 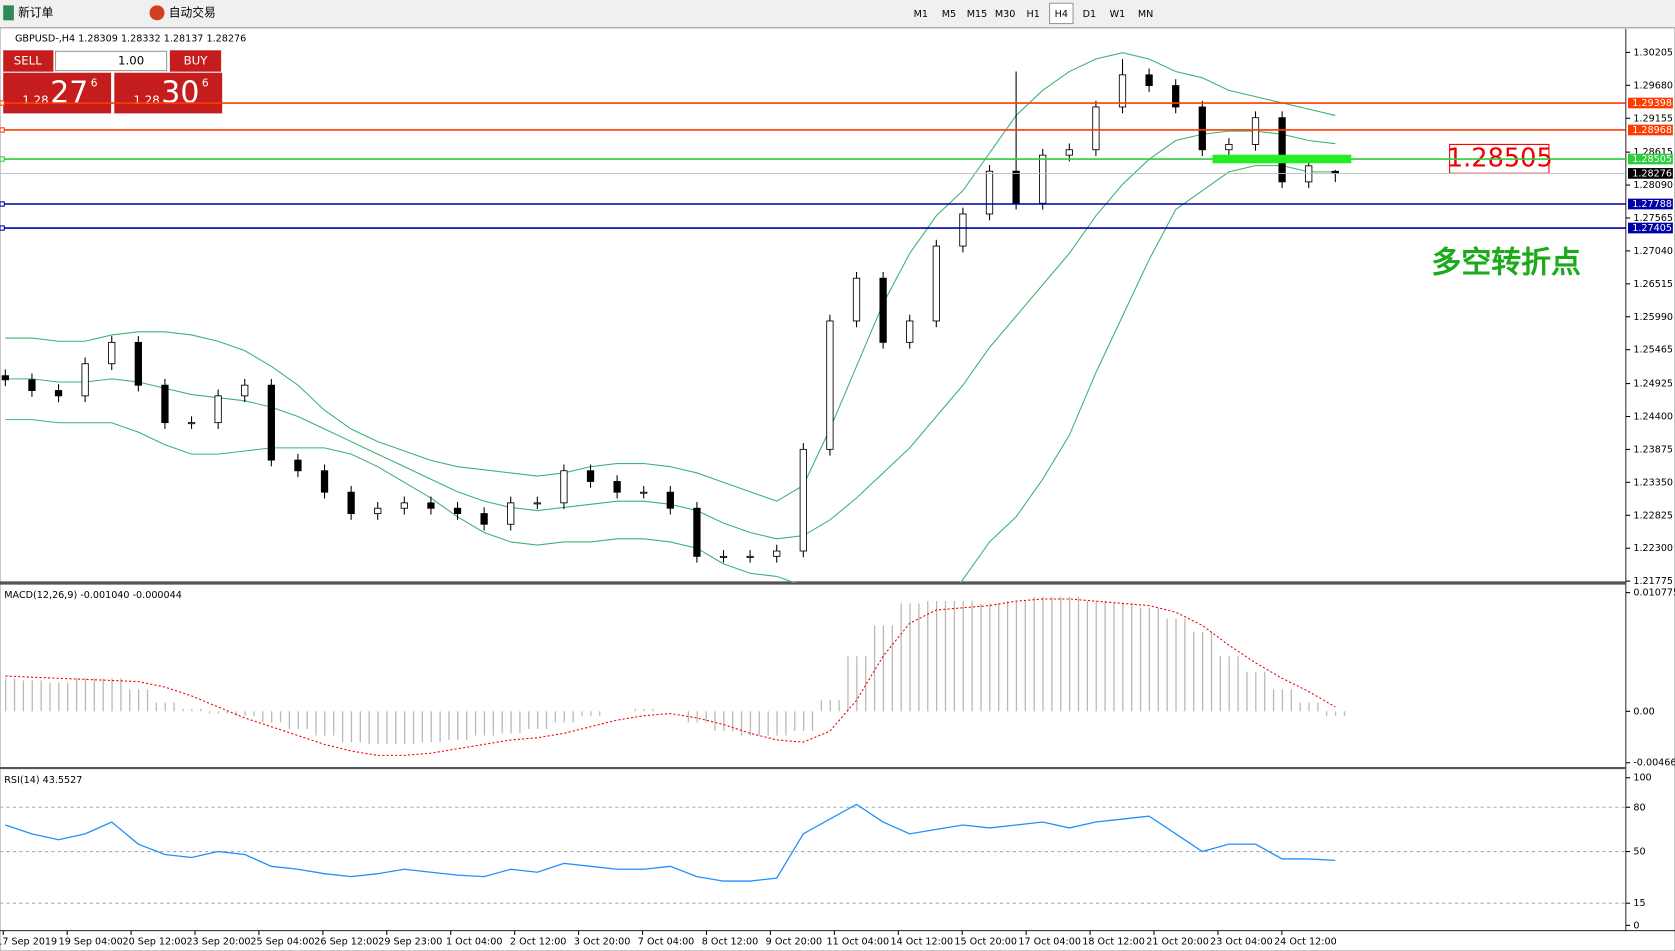 What do you see at coordinates (1033, 14) in the screenshot?
I see `timeframe-button: H1` at bounding box center [1033, 14].